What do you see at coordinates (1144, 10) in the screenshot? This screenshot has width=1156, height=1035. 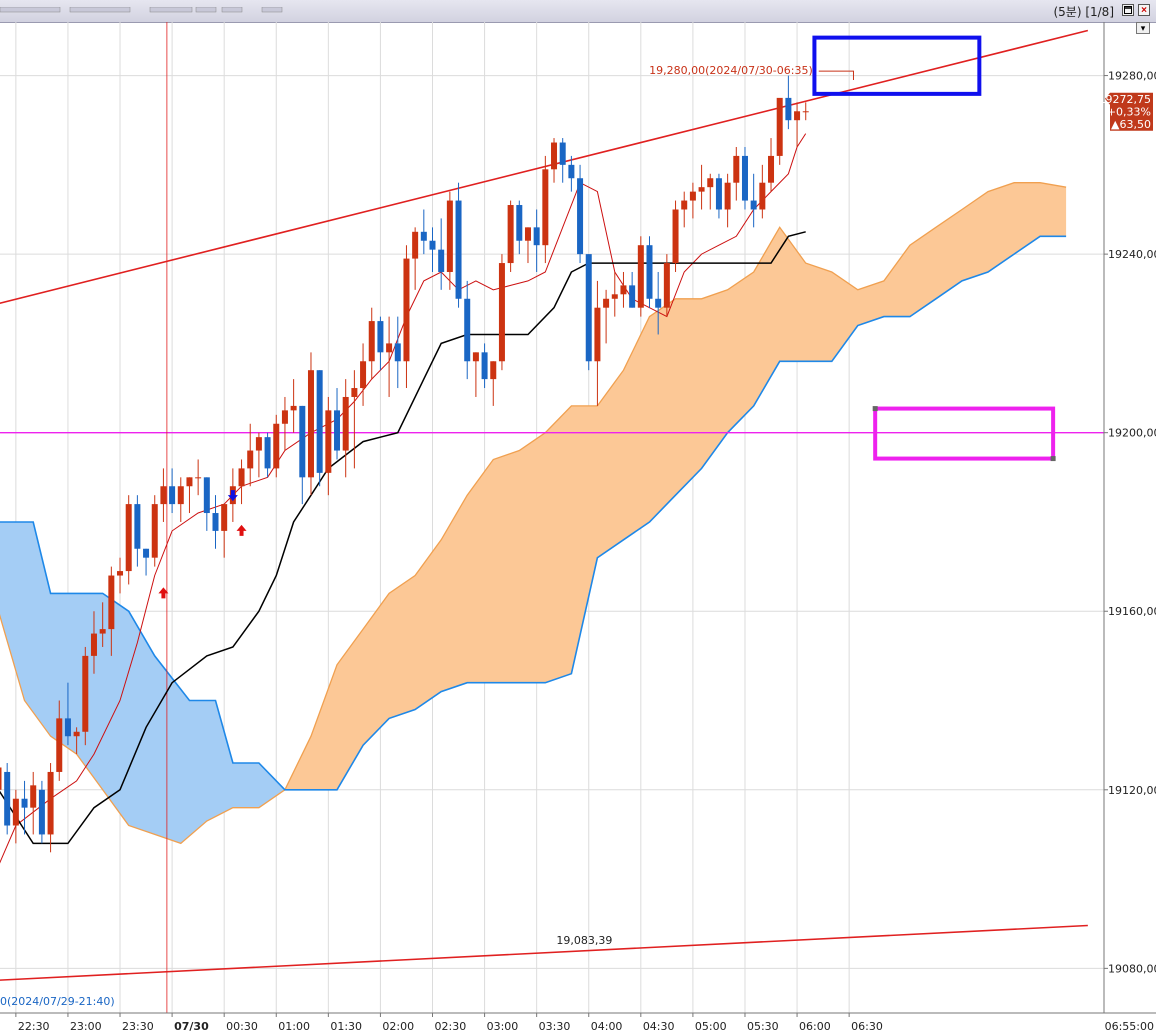 I see `close-icon: ×` at bounding box center [1144, 10].